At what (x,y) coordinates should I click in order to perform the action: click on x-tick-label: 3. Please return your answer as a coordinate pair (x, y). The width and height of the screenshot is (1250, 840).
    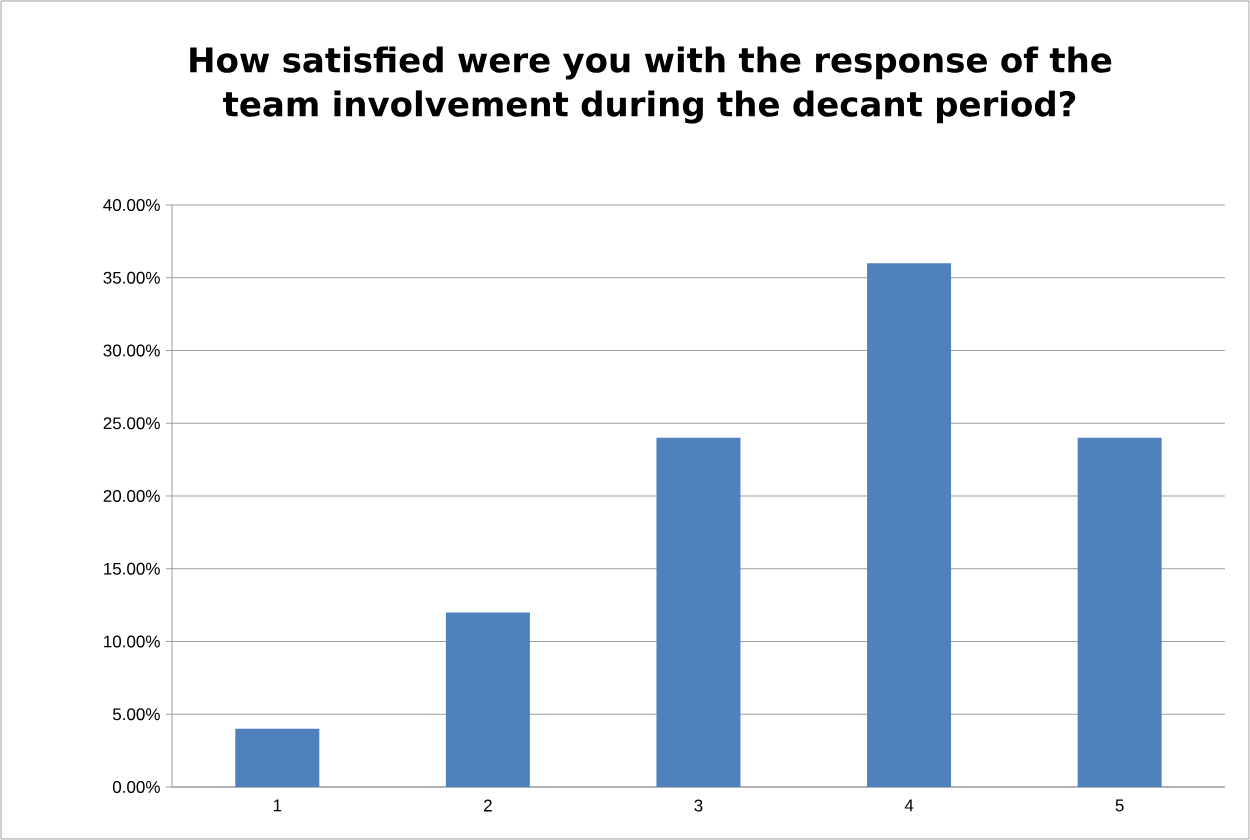
    Looking at the image, I should click on (698, 805).